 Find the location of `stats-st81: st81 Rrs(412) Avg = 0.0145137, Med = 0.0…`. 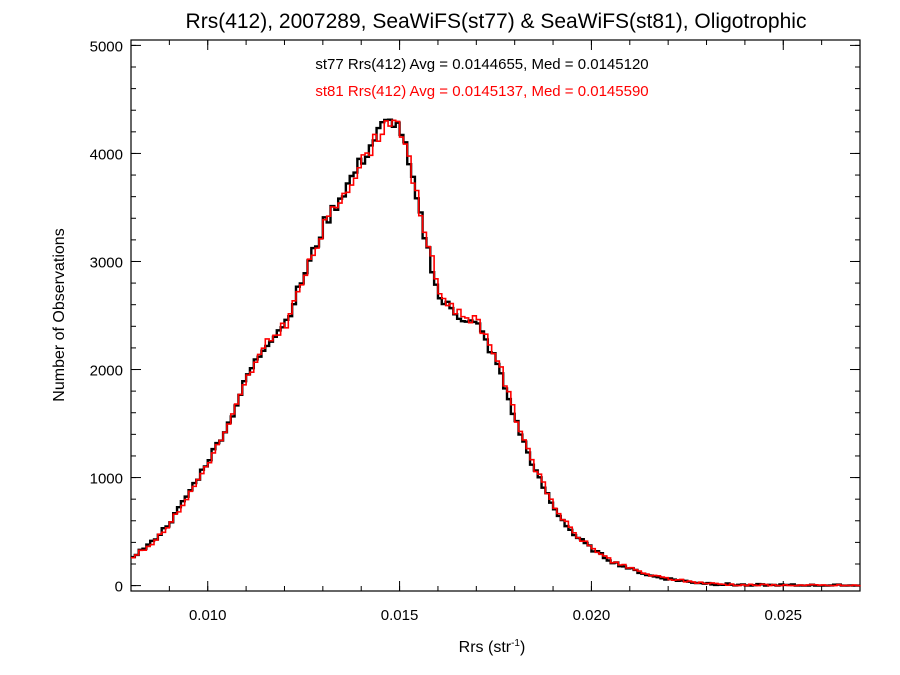

stats-st81: st81 Rrs(412) Avg = 0.0145137, Med = 0.0… is located at coordinates (481, 91).